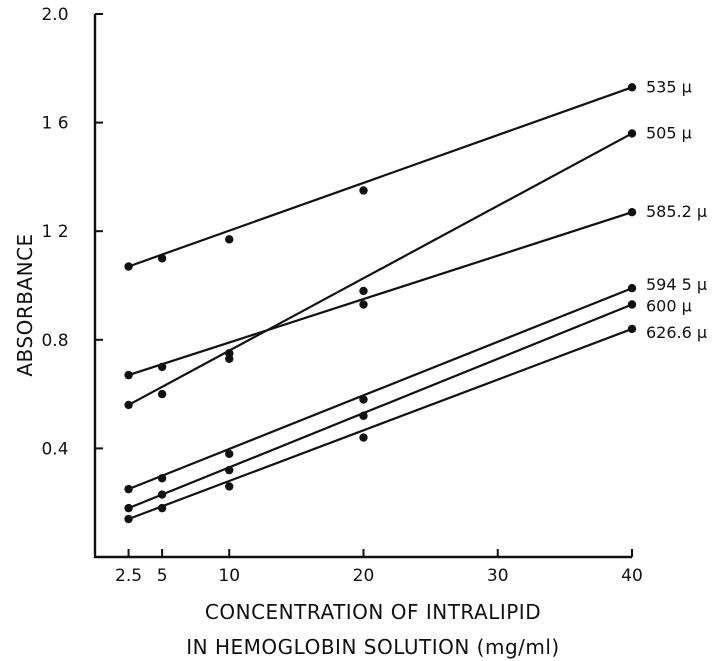 The image size is (724, 661). What do you see at coordinates (54, 232) in the screenshot?
I see `y-tick-label: 1 2` at bounding box center [54, 232].